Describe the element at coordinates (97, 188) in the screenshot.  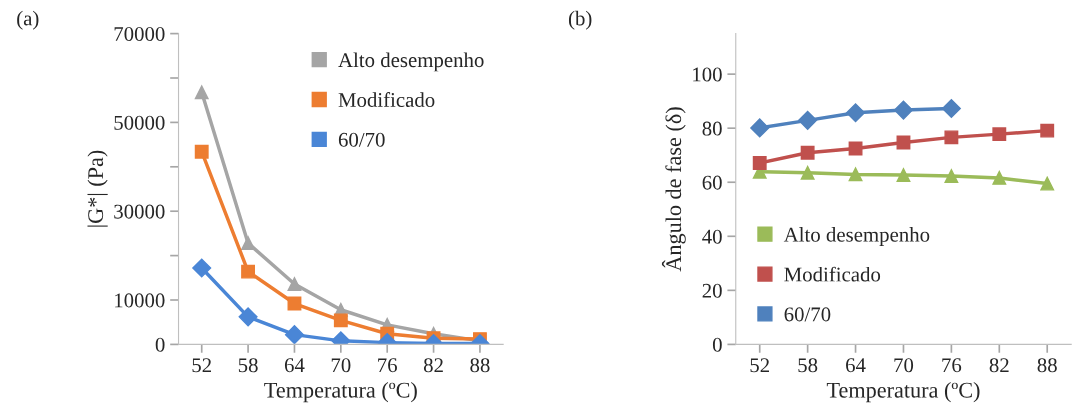
I see `y-axis-title: |G*| (Pa)` at that location.